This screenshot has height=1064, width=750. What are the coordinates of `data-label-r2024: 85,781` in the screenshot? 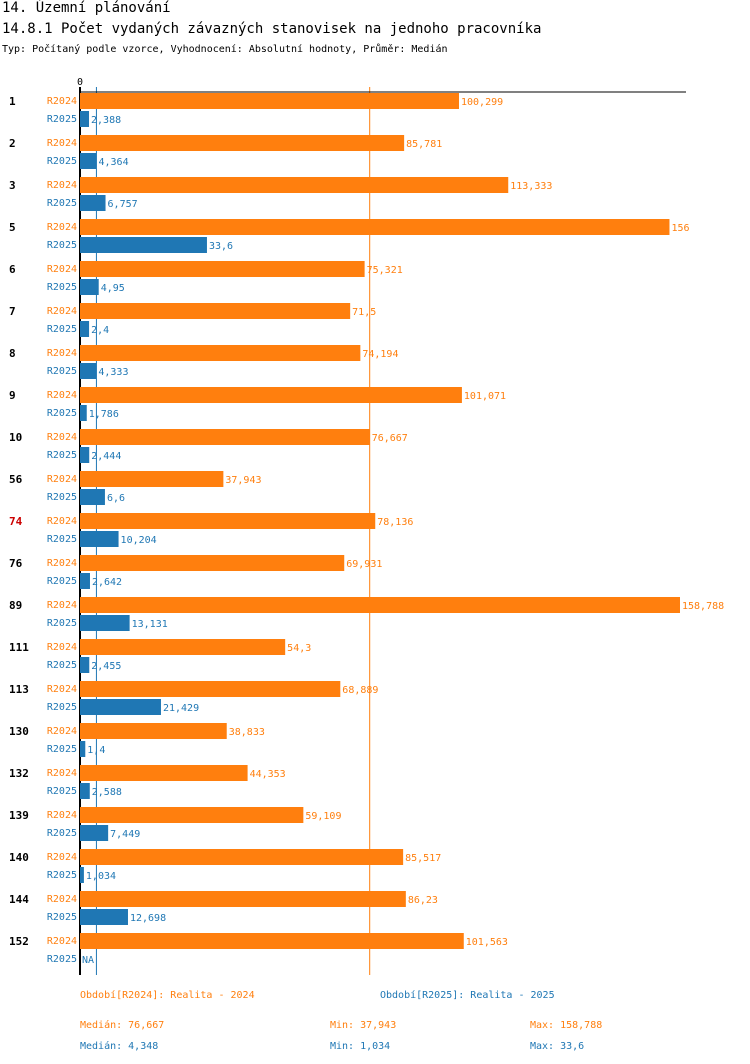 It's located at (424, 144).